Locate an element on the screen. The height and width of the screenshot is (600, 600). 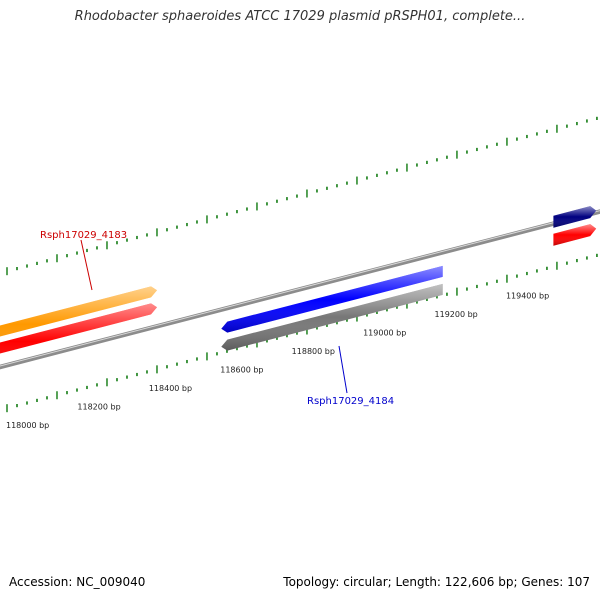
tick-label: 119200 bp is located at coordinates (456, 314).